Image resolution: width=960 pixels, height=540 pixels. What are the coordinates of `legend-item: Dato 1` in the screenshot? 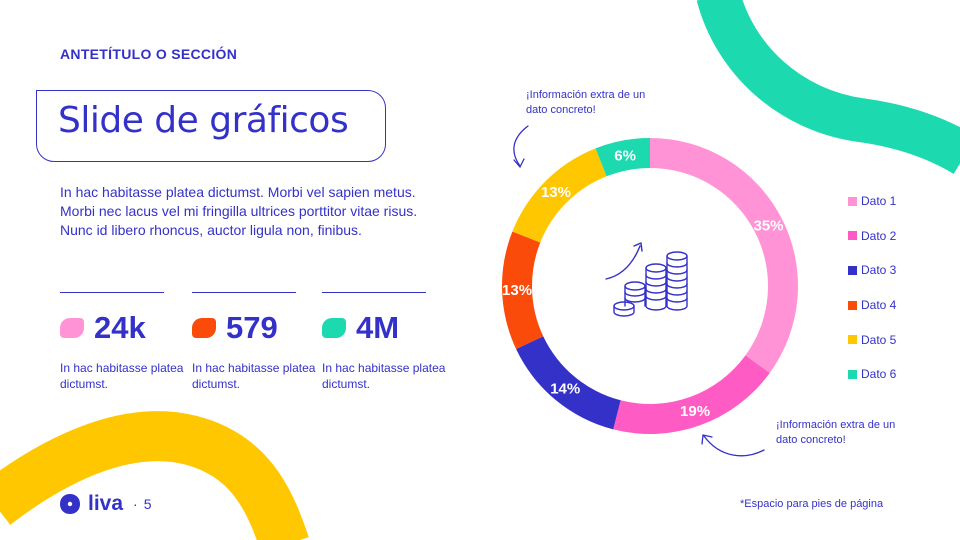 It's located at (872, 201).